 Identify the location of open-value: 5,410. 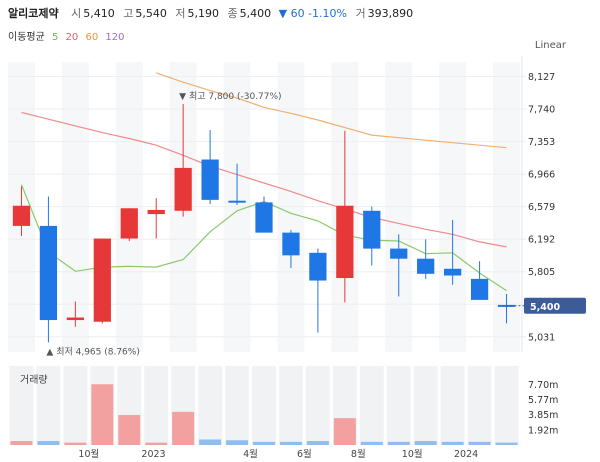
(99, 13).